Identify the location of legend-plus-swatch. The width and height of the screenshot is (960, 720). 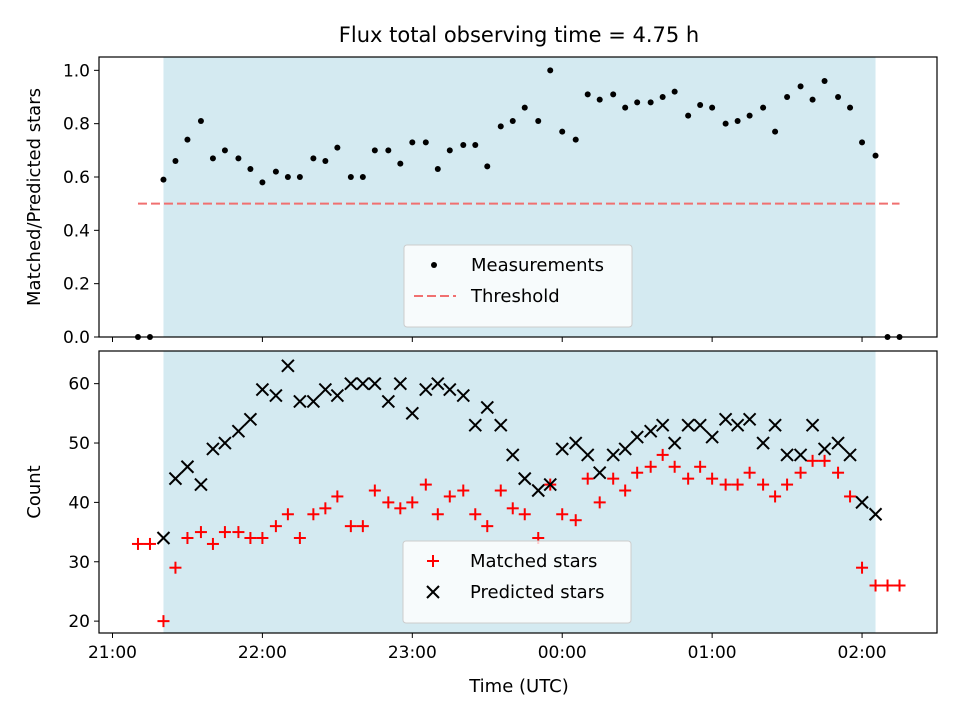
(433, 561).